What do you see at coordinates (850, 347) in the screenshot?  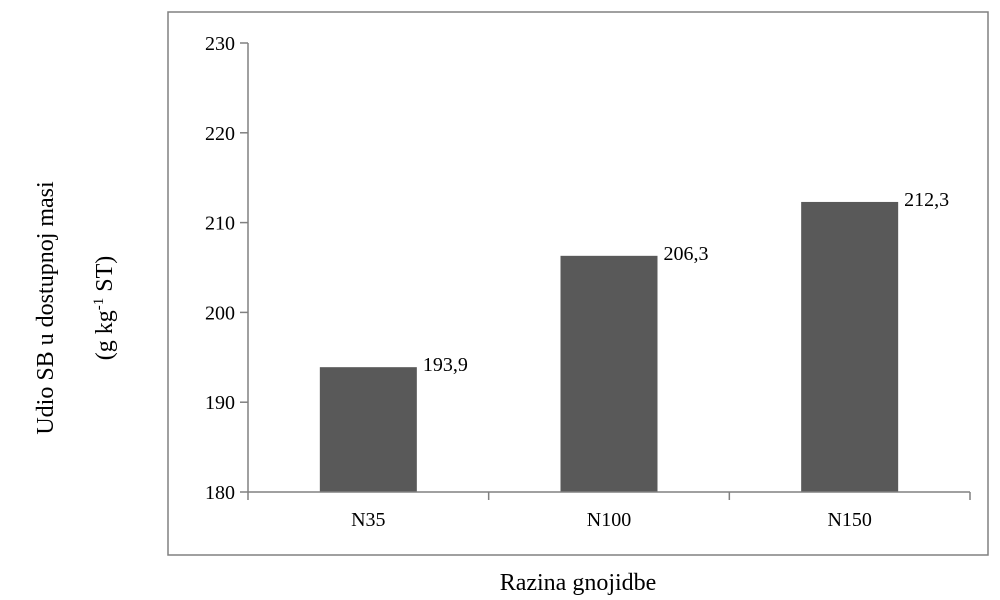 I see `bar-n150` at bounding box center [850, 347].